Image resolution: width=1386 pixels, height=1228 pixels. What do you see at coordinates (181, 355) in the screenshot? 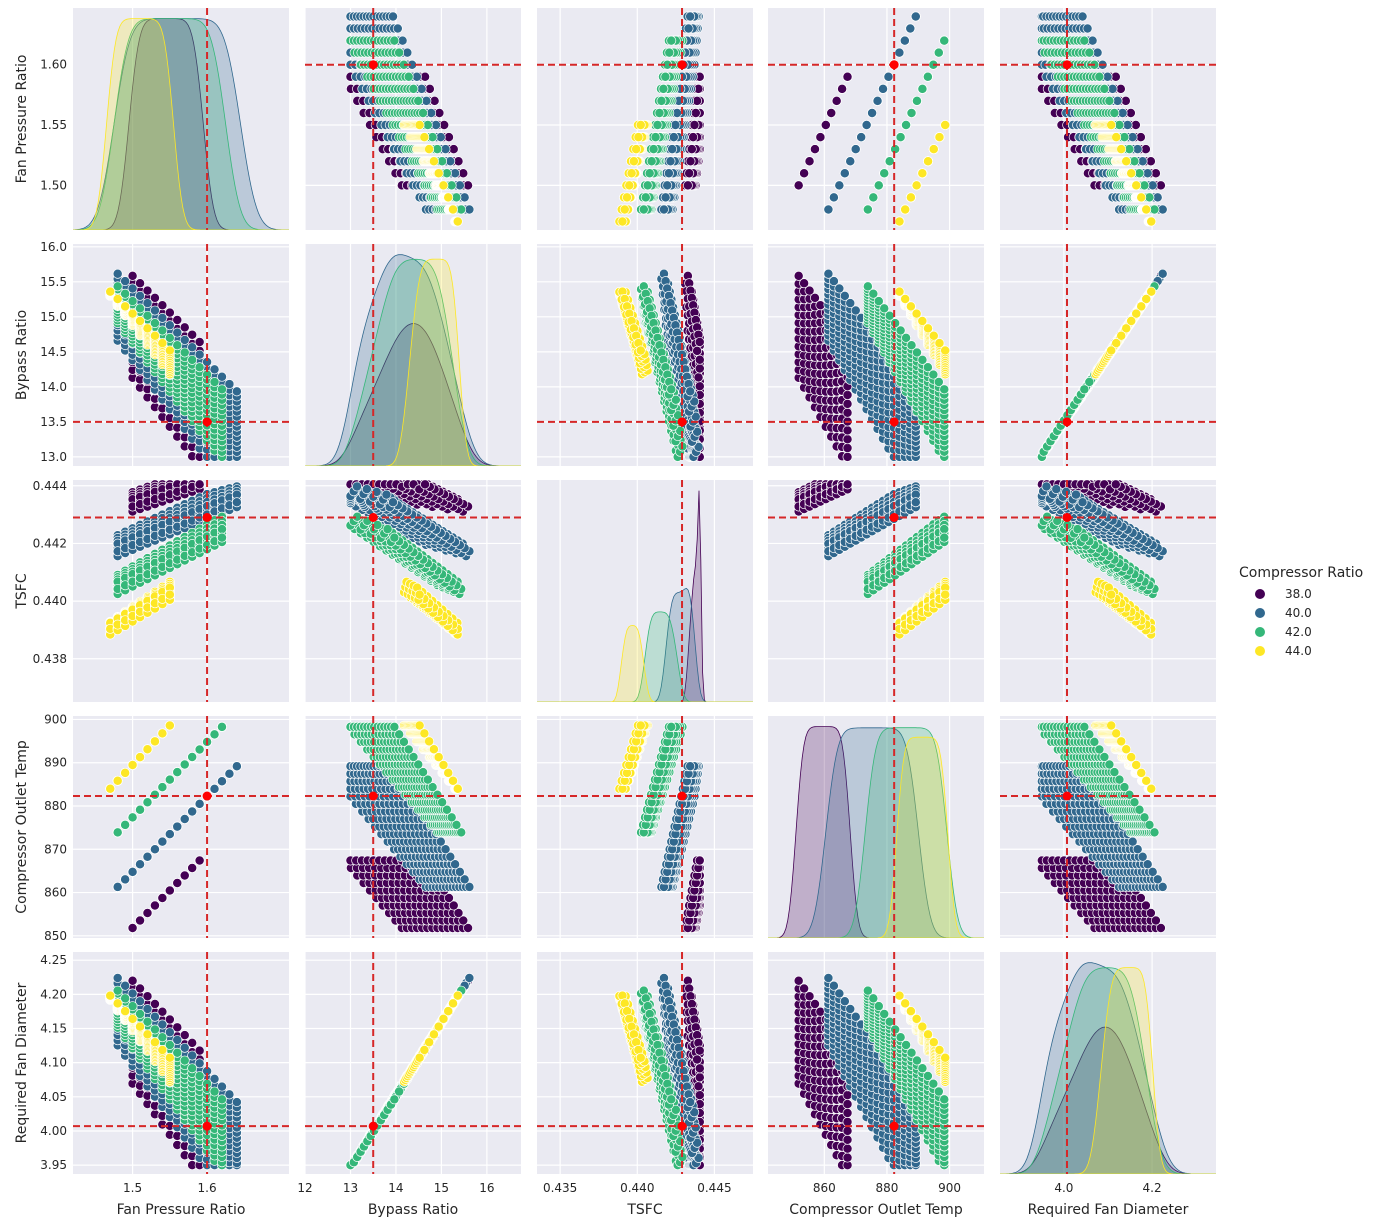
I see `panel-bypass-ratio-vs-fan-pressure-ratio` at bounding box center [181, 355].